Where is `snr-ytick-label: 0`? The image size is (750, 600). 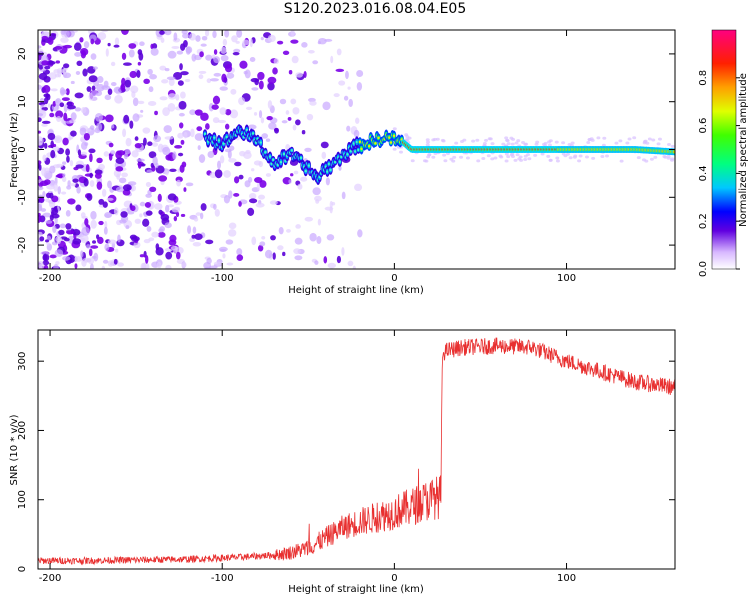
snr-ytick-label: 0 is located at coordinates (22, 569).